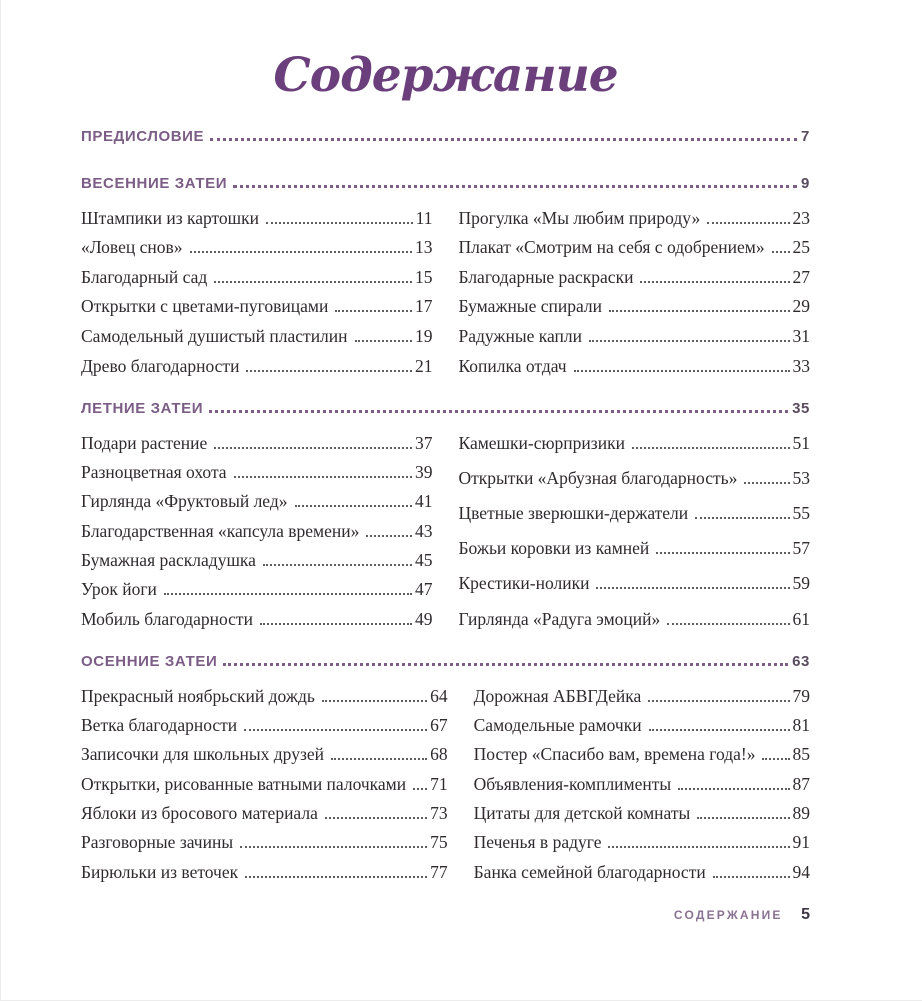 The height and width of the screenshot is (1001, 922). Describe the element at coordinates (257, 501) in the screenshot. I see `toc-entry: Гирлянда «Фруктовый лед» 41` at that location.